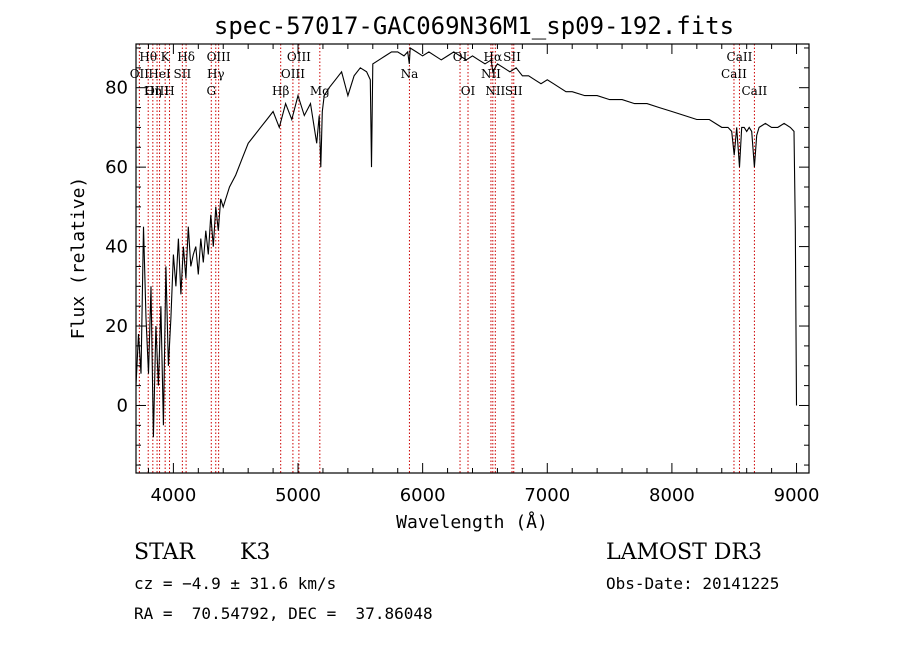  I want to click on line-label-5: K, so click(166, 57).